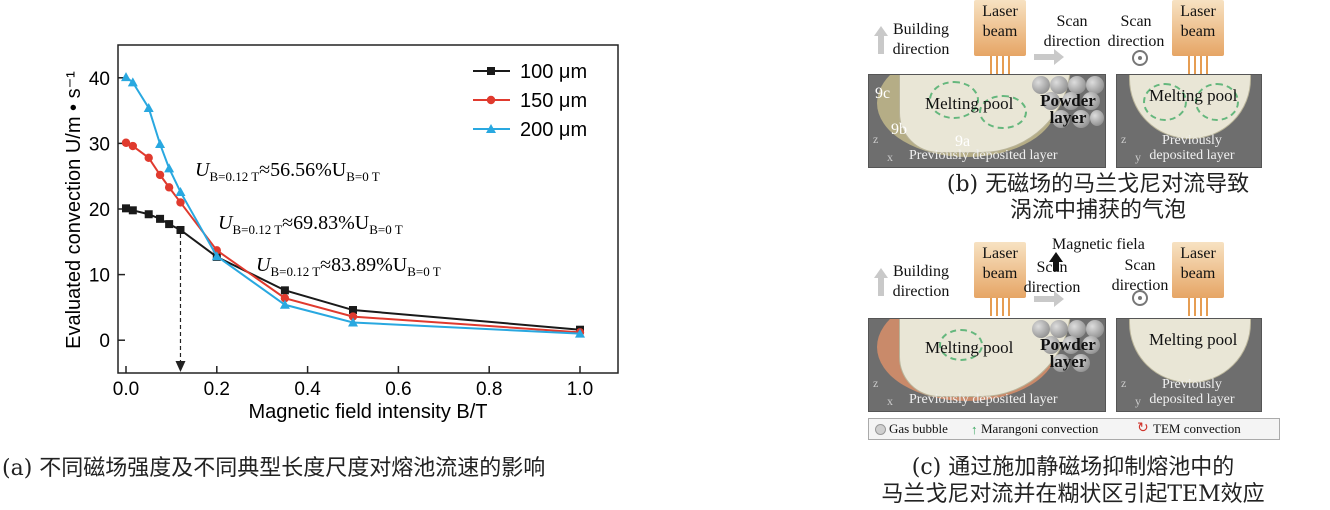  Describe the element at coordinates (287, 171) in the screenshot. I see `annotation-text: UB=0.12 T≈56.56%UB=0 T` at that location.